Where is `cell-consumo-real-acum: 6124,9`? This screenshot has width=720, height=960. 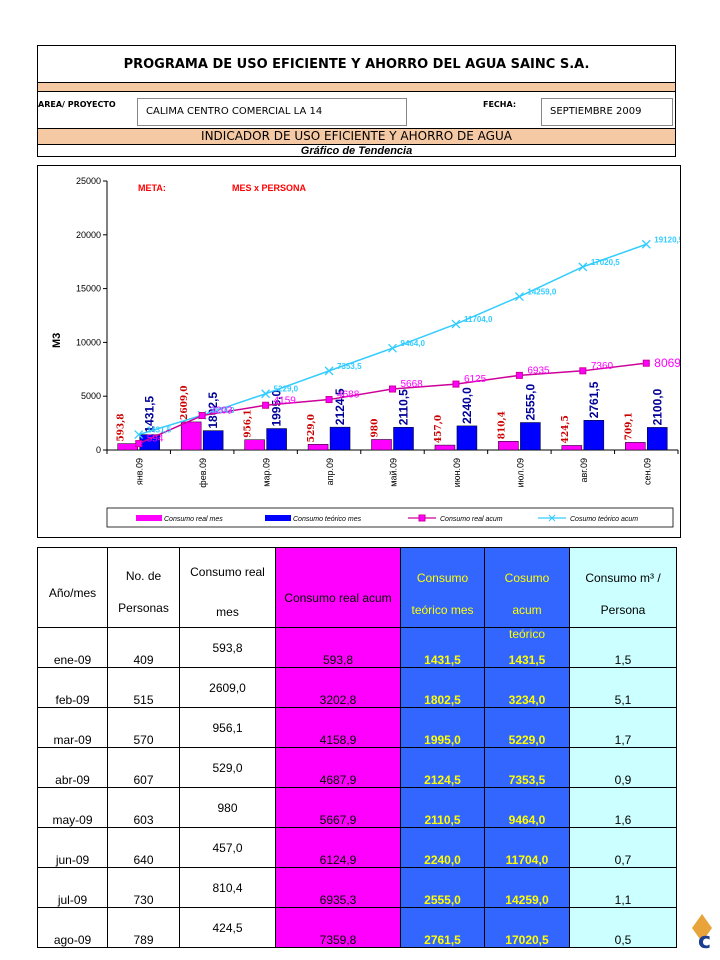
cell-consumo-real-acum: 6124,9 is located at coordinates (338, 847).